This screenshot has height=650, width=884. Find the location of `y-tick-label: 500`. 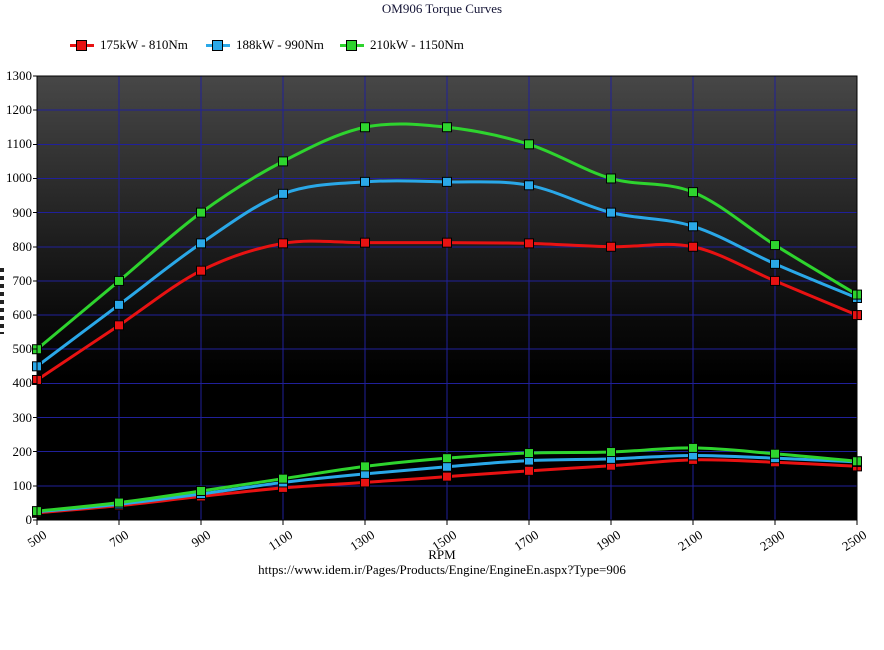

y-tick-label: 500 is located at coordinates (22, 349).